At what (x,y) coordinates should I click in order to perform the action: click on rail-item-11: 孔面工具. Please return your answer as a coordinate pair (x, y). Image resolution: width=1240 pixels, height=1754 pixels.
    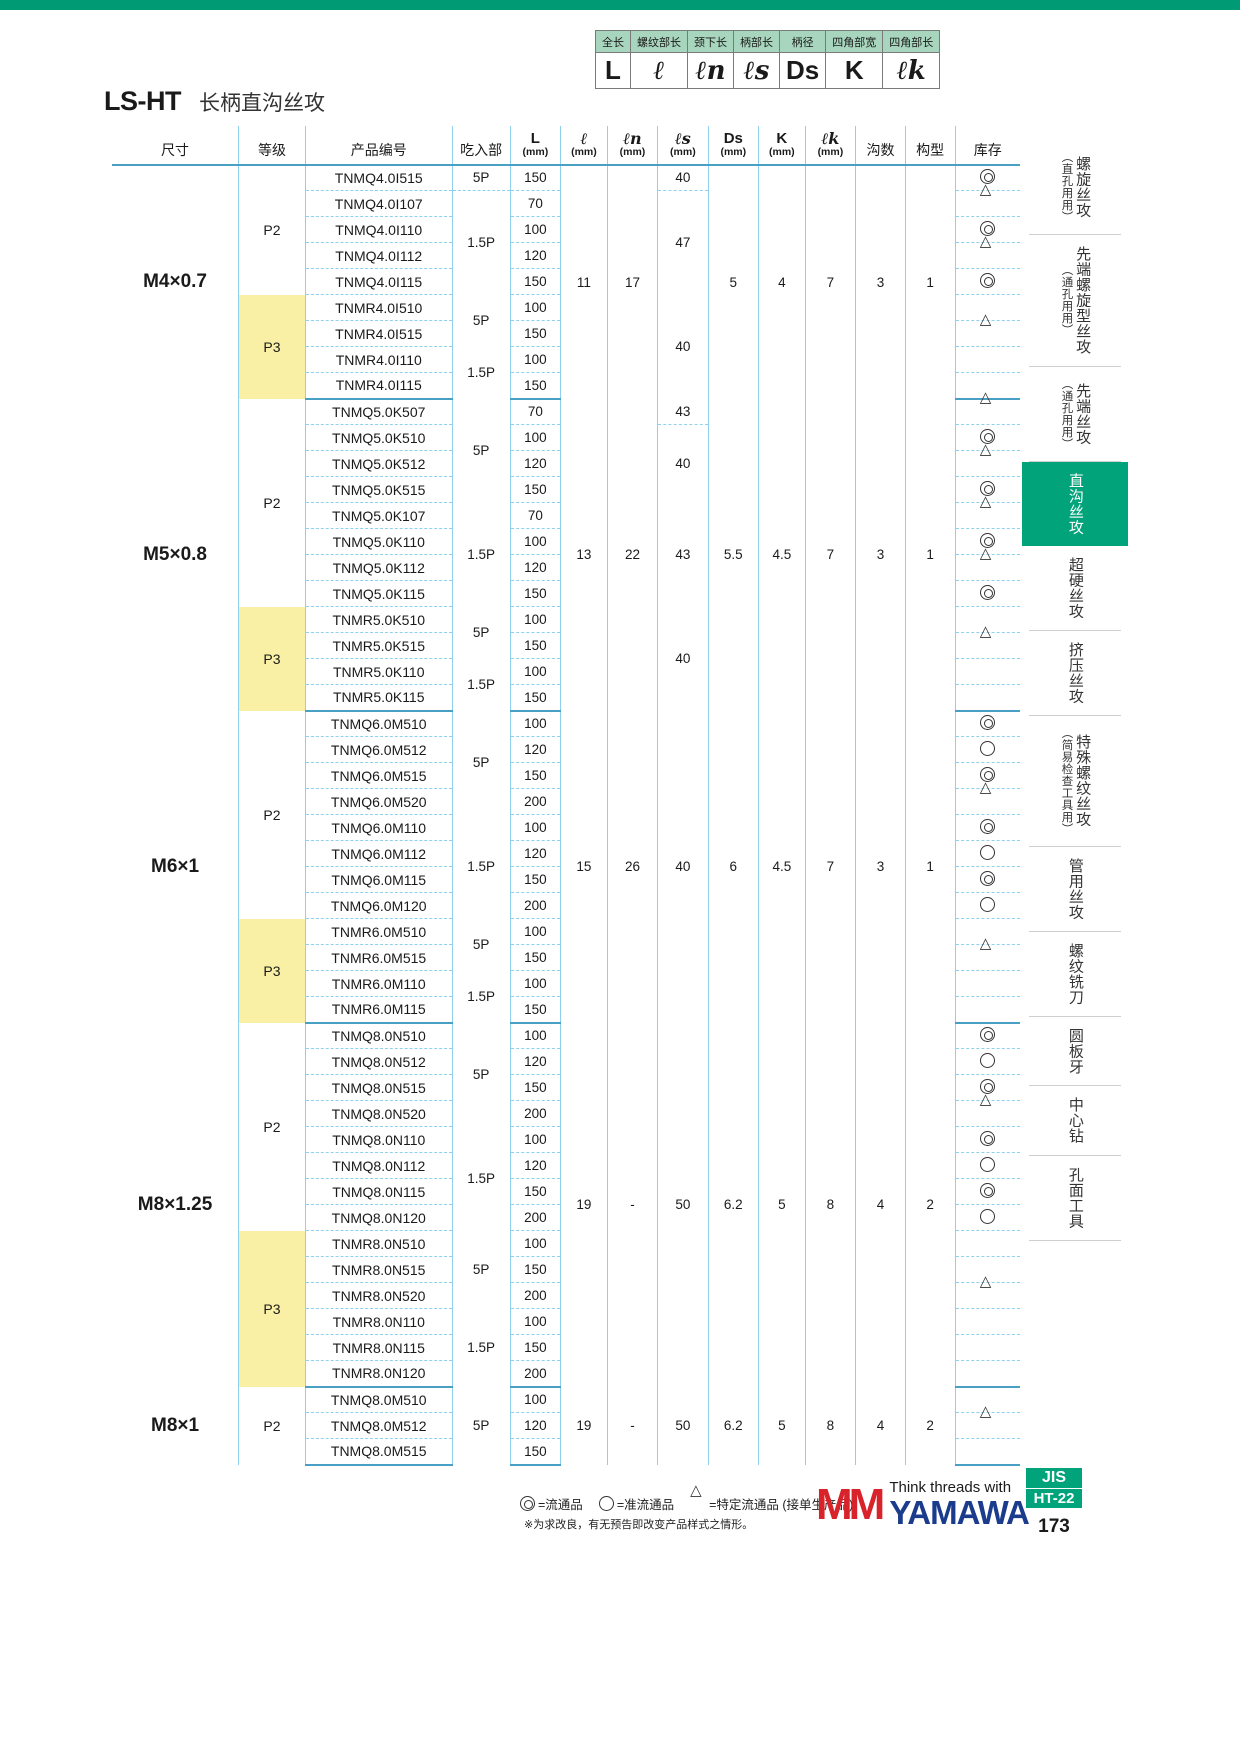
    Looking at the image, I should click on (1075, 1198).